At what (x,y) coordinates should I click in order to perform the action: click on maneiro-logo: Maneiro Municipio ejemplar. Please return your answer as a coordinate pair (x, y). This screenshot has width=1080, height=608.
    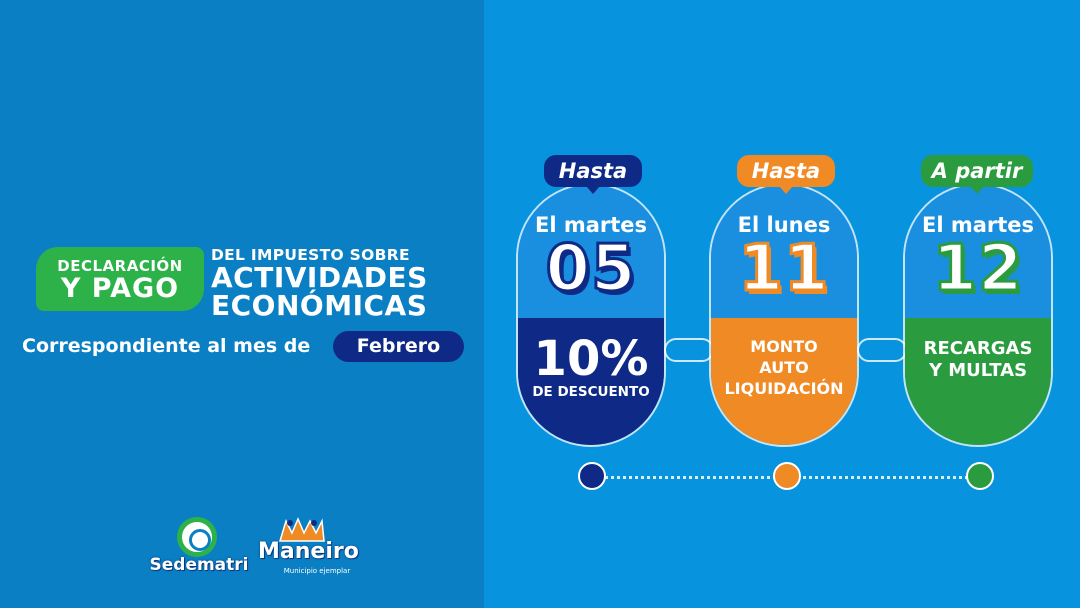
    Looking at the image, I should click on (308, 548).